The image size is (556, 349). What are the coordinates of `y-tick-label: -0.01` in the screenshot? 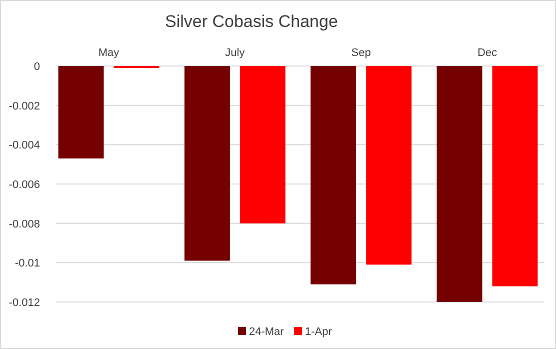 It's located at (27, 264).